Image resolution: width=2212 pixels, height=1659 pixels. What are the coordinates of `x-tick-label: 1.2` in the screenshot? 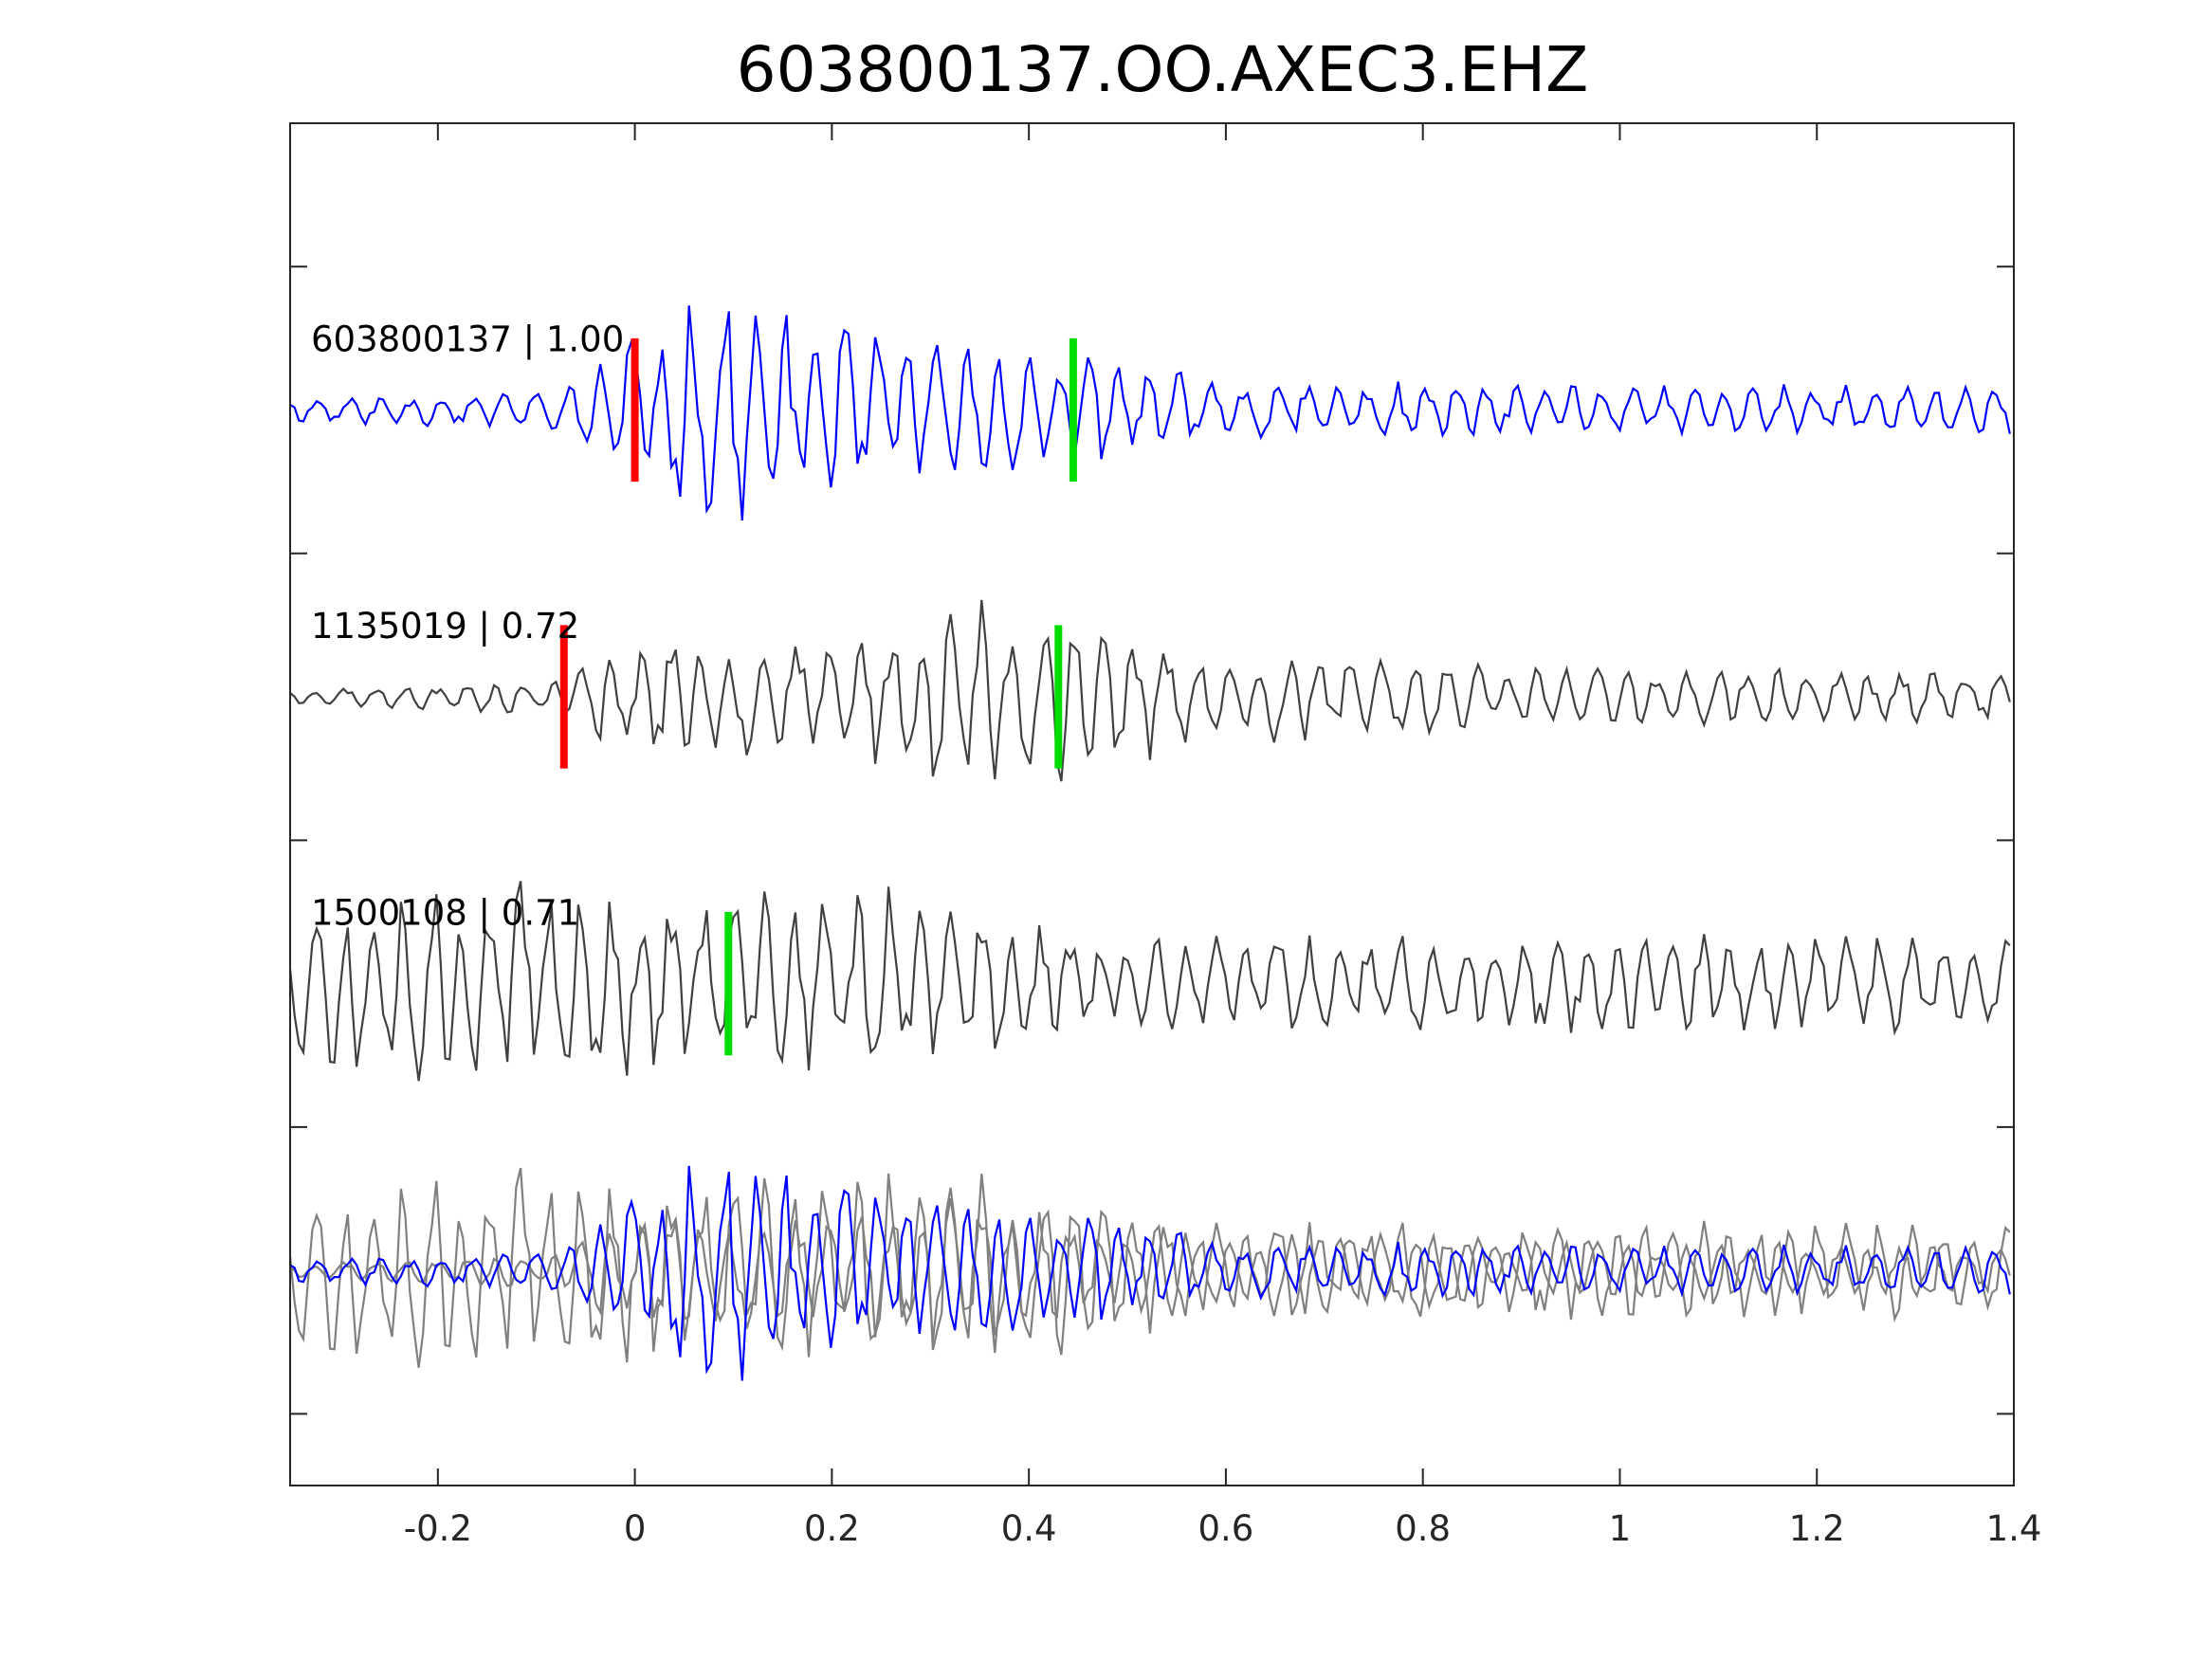 It's located at (1817, 1528).